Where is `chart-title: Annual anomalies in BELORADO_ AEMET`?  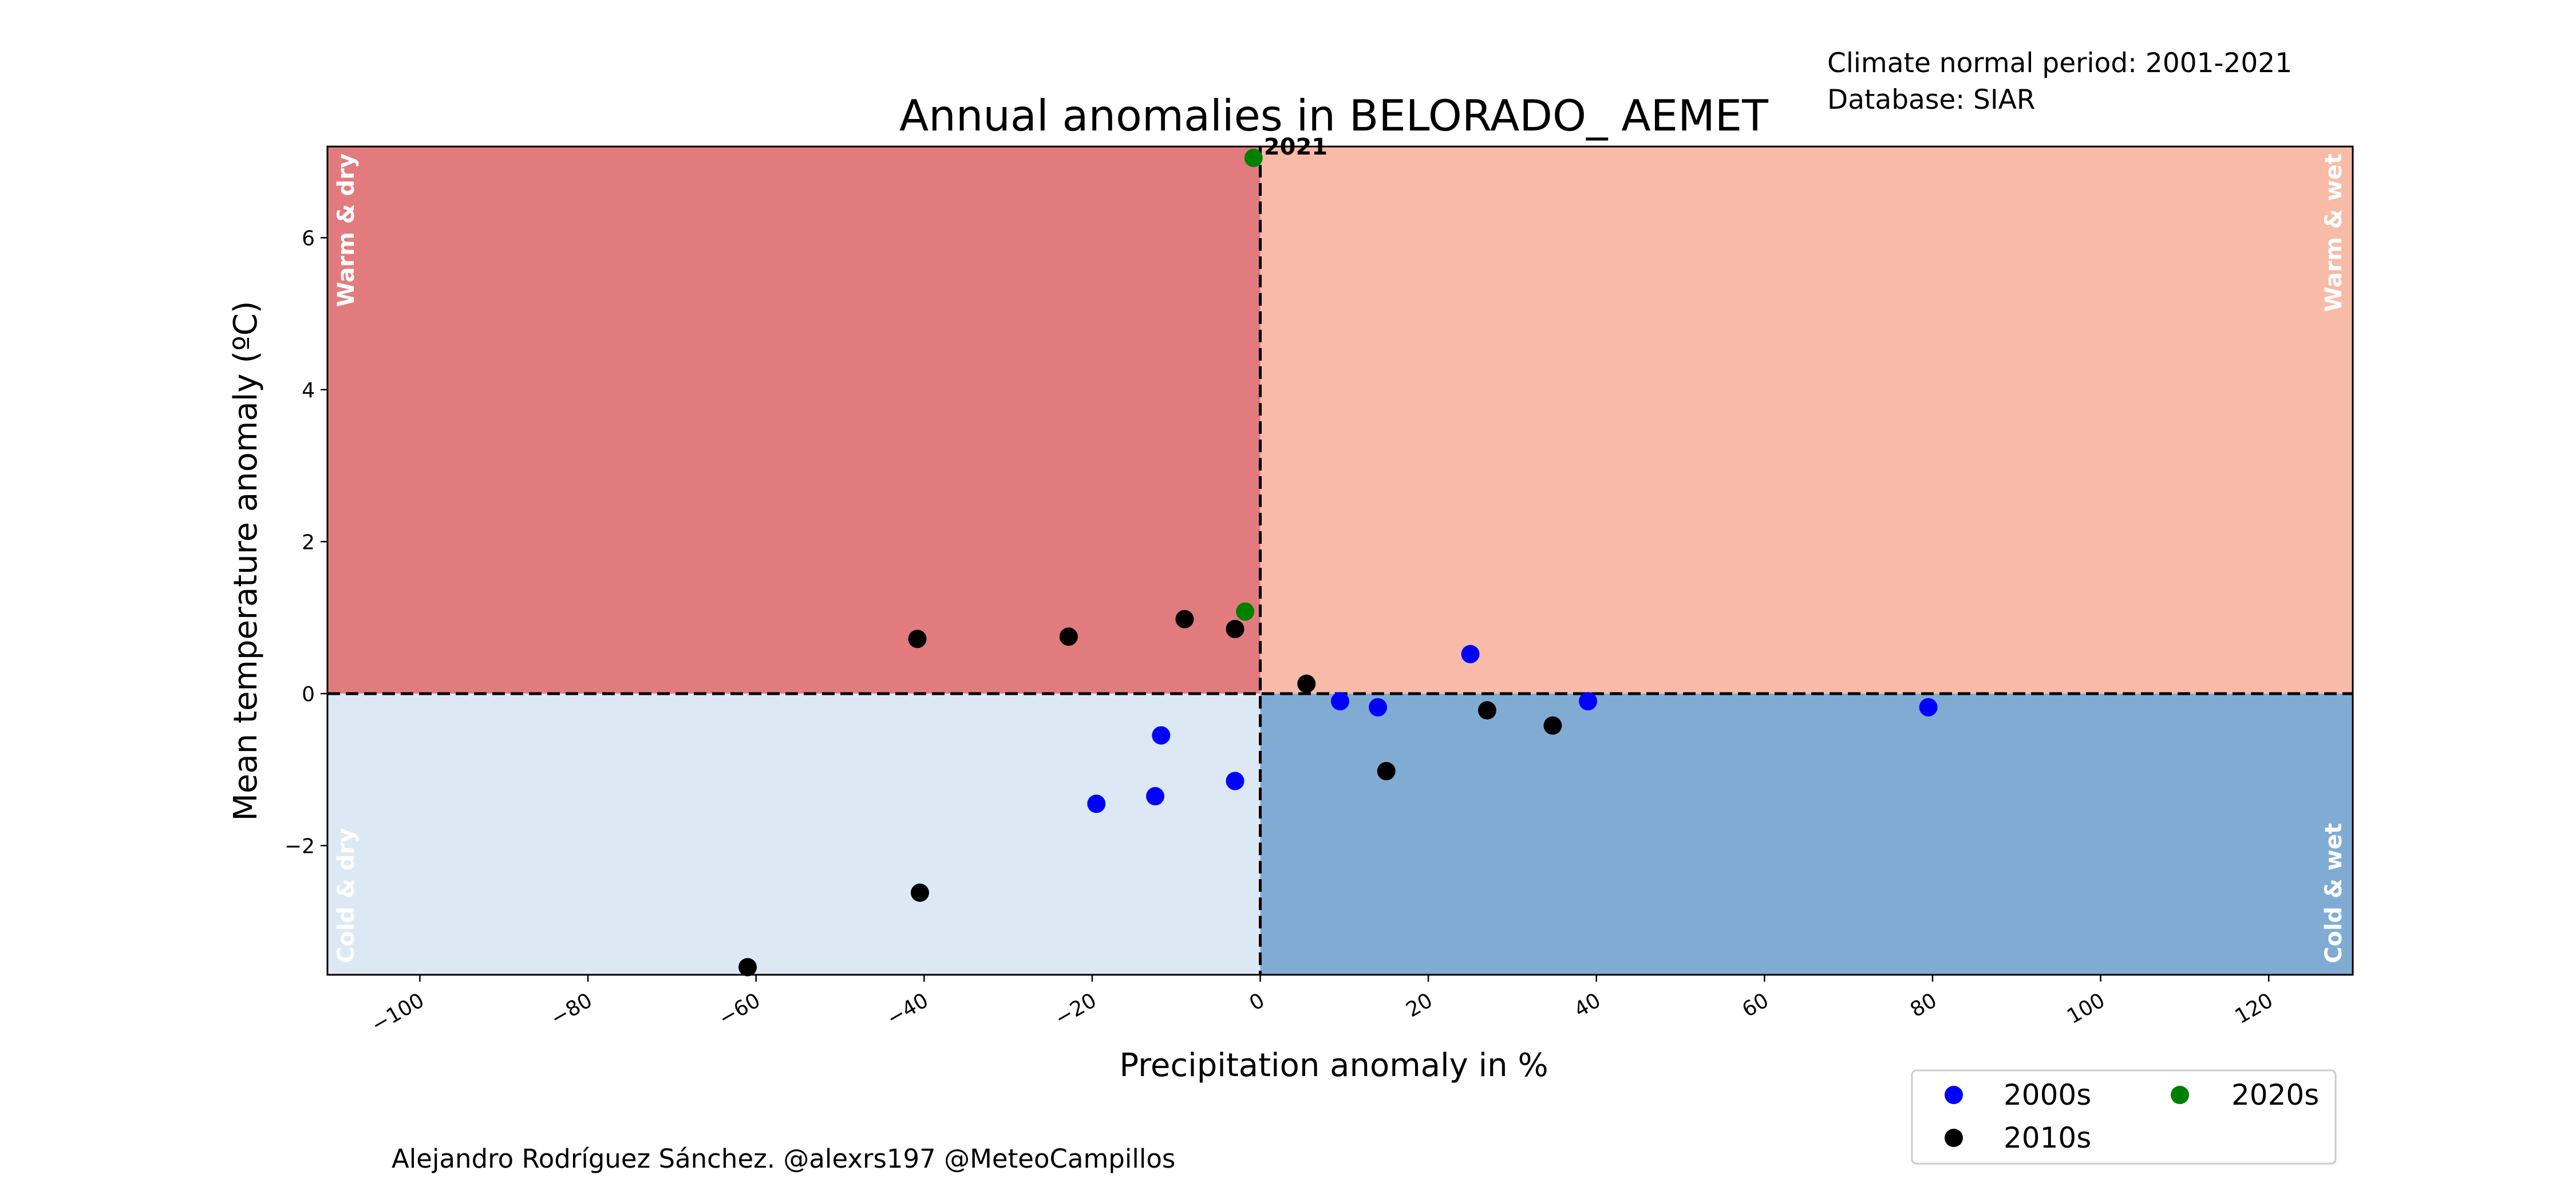 chart-title: Annual anomalies in BELORADO_ AEMET is located at coordinates (1334, 116).